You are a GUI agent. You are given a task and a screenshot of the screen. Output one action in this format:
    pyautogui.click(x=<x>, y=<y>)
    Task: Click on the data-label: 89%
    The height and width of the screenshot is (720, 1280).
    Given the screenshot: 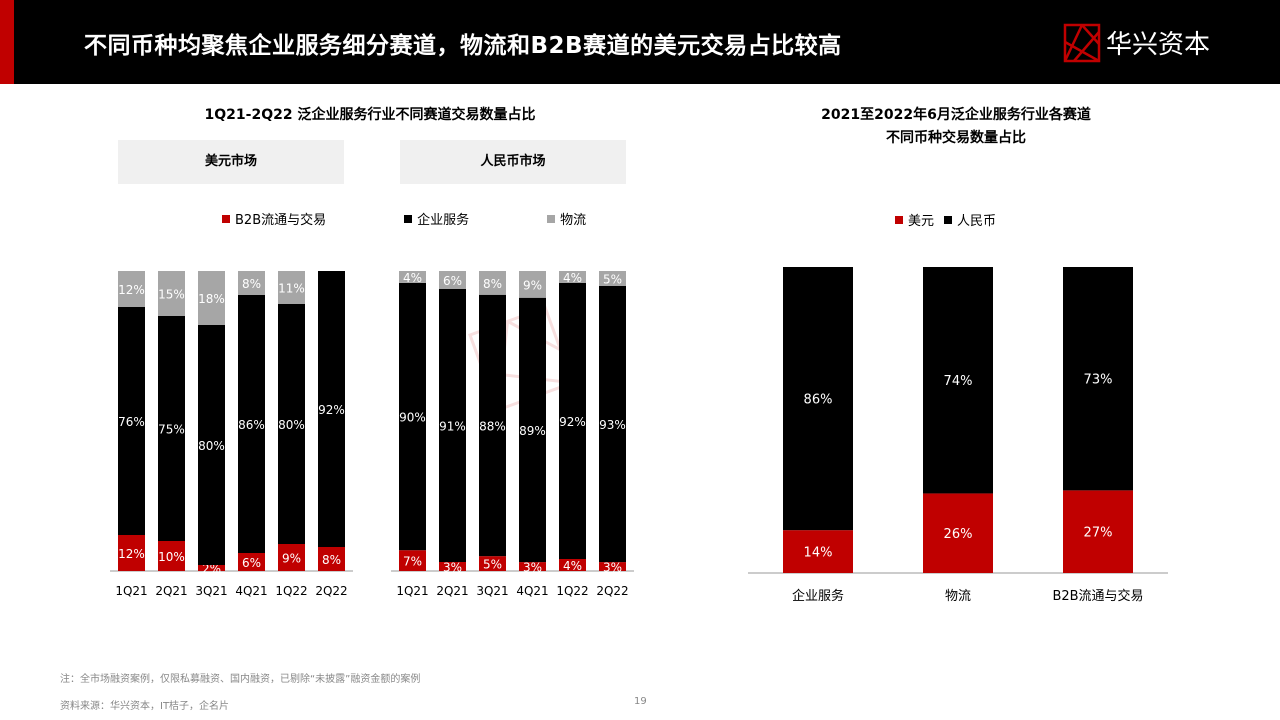 What is the action you would take?
    pyautogui.click(x=532, y=431)
    